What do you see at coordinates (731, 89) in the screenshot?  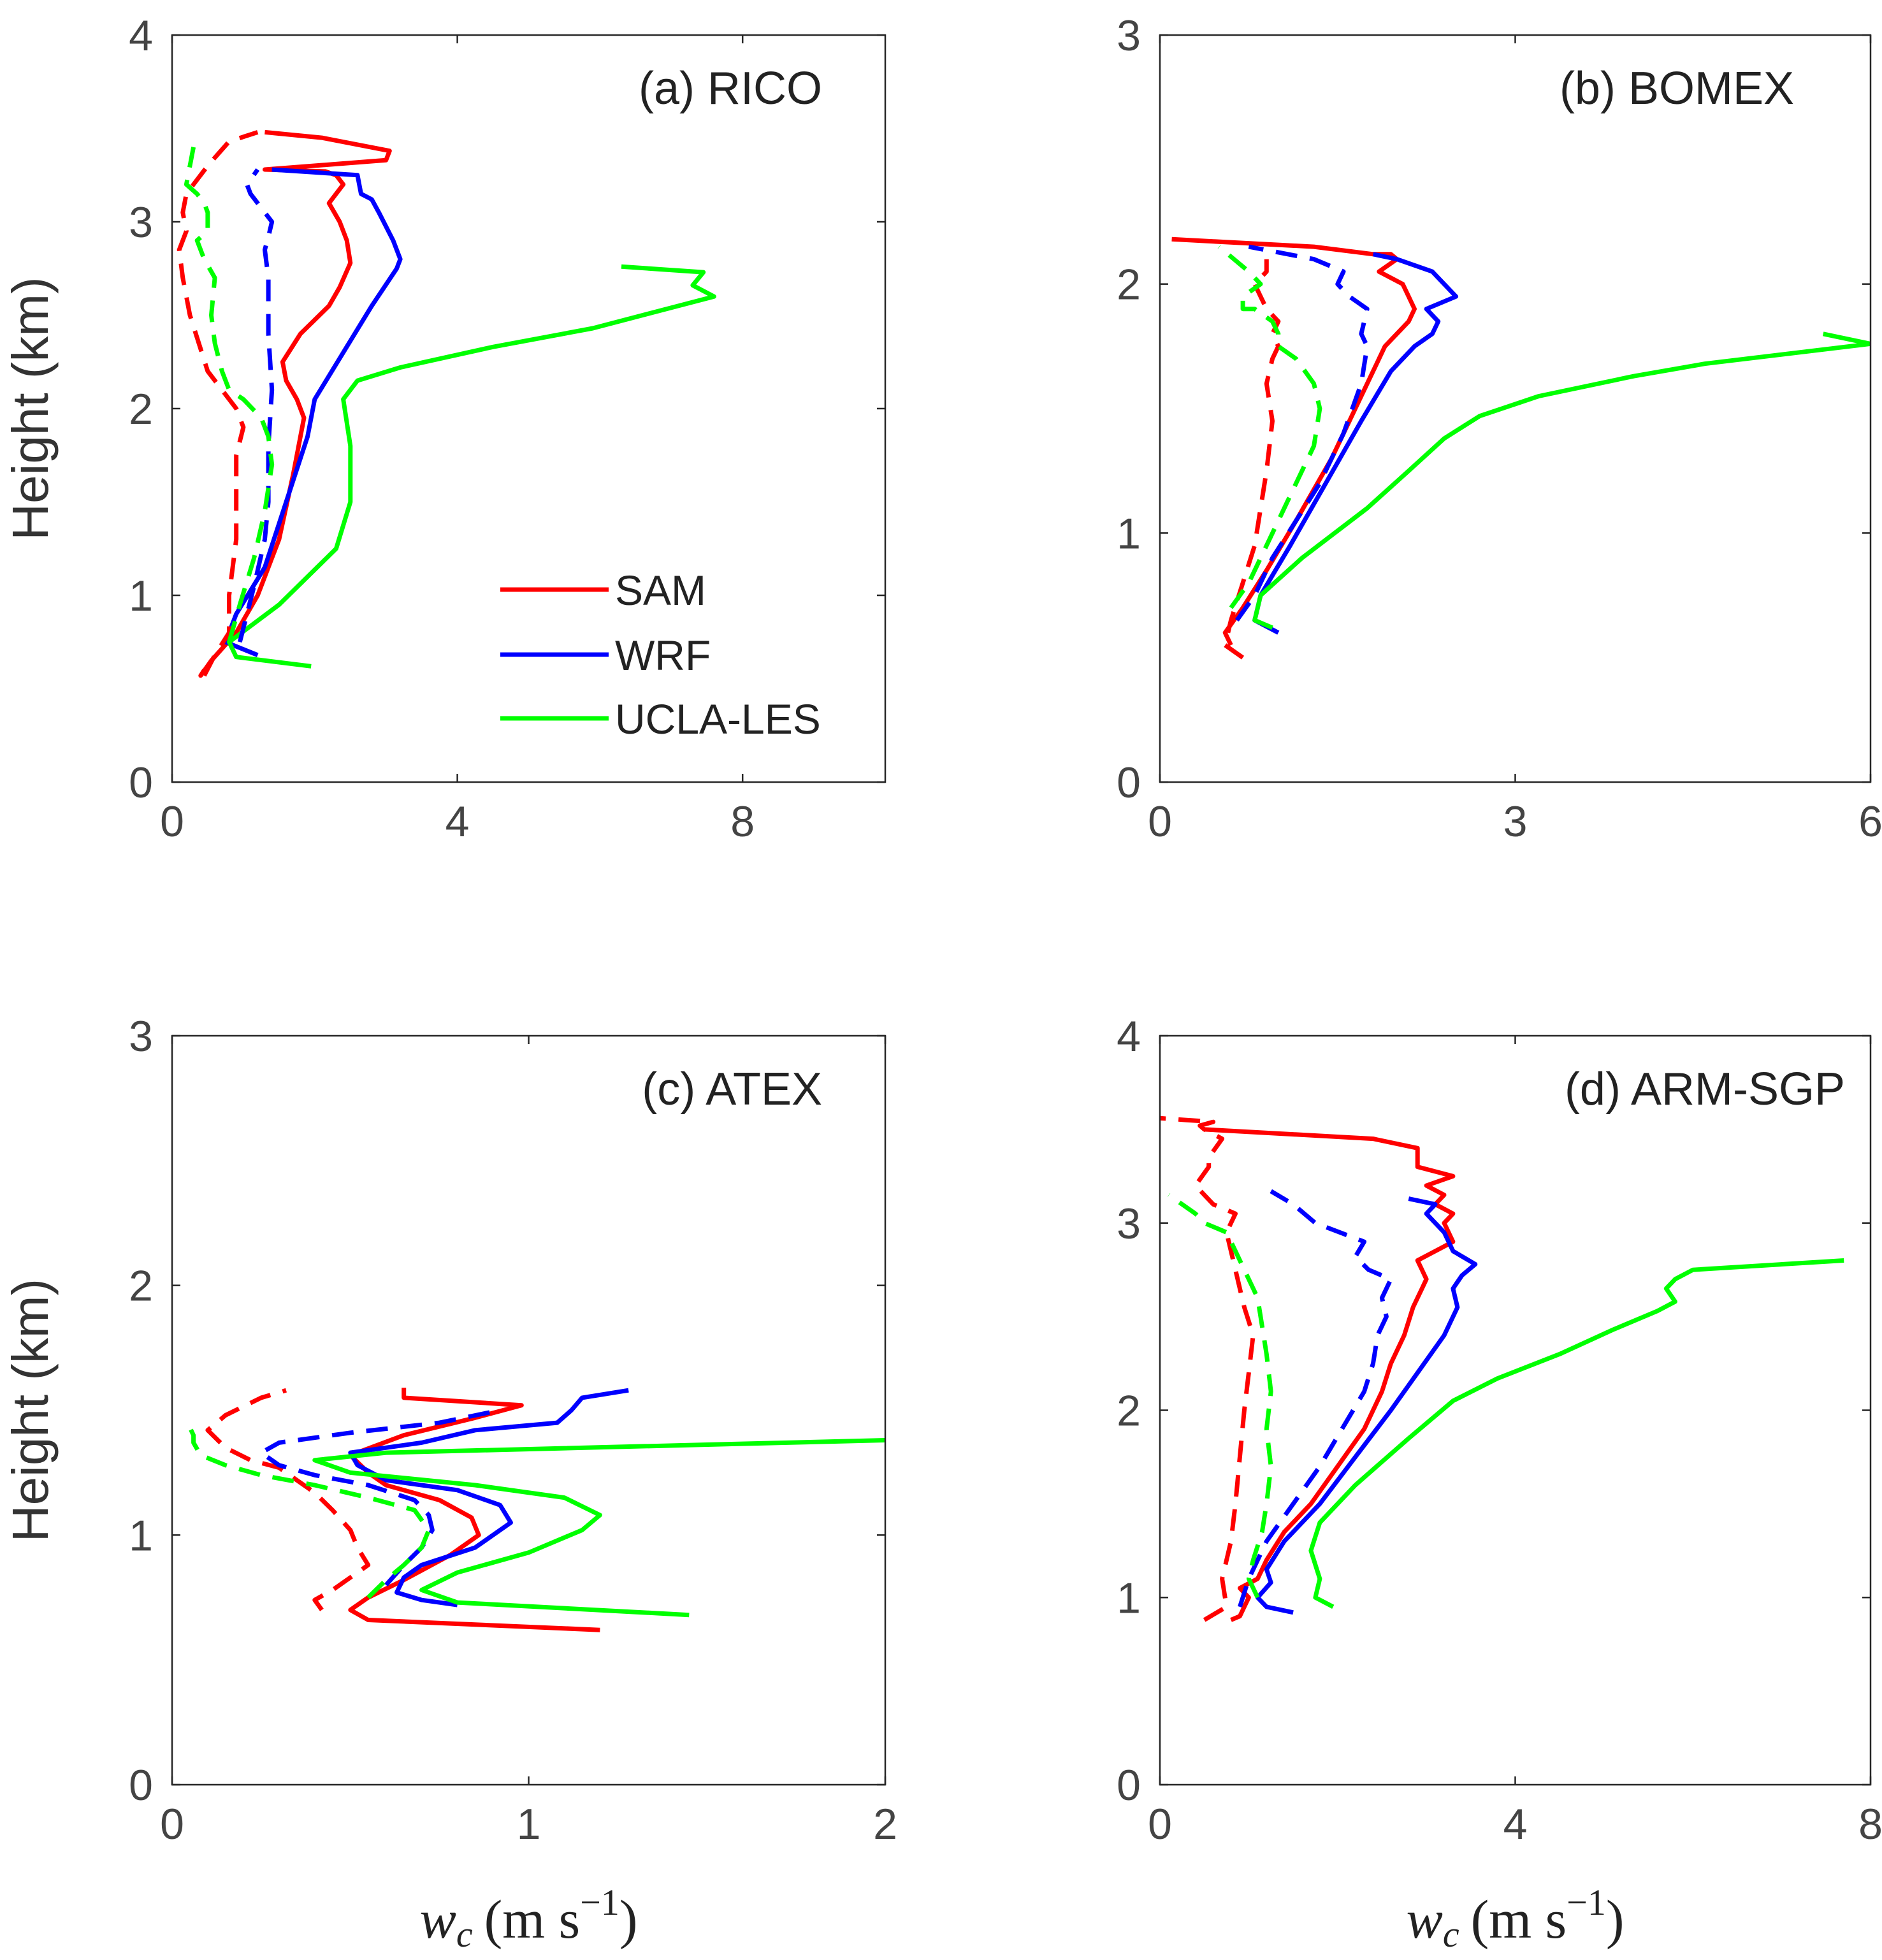 I see `panel-title: (a) RICO` at bounding box center [731, 89].